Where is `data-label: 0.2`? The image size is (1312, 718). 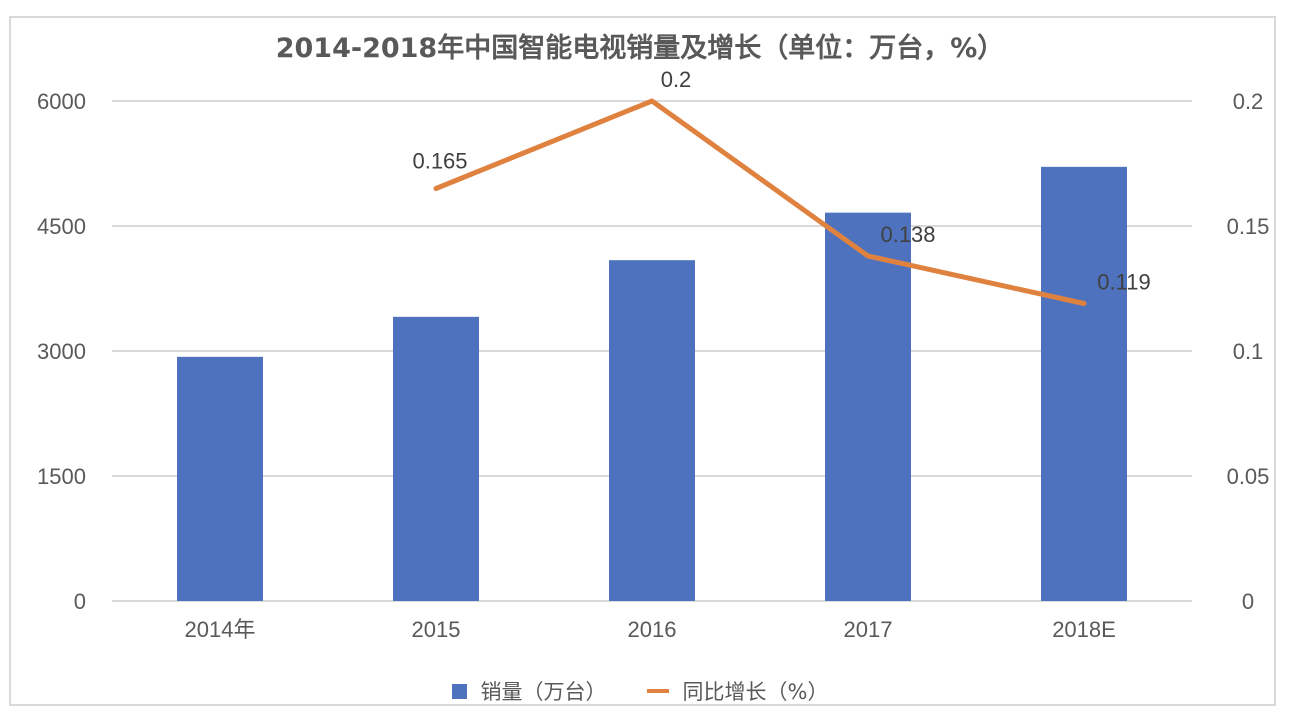 data-label: 0.2 is located at coordinates (676, 79).